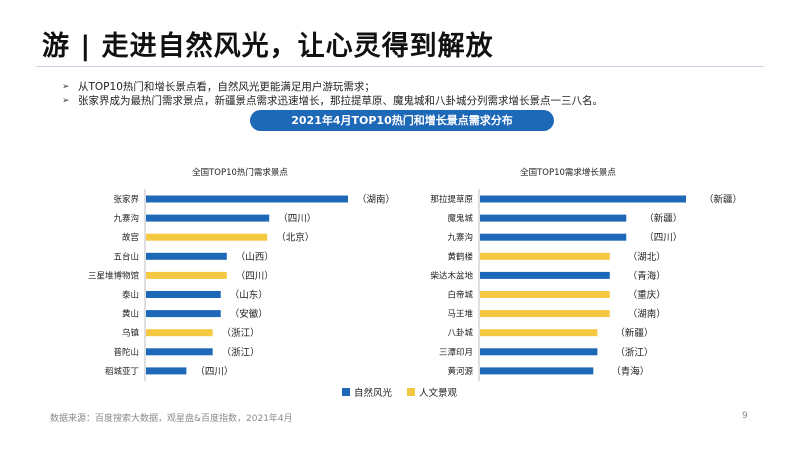 The image size is (800, 450). Describe the element at coordinates (400, 66) in the screenshot. I see `title-divider` at that location.